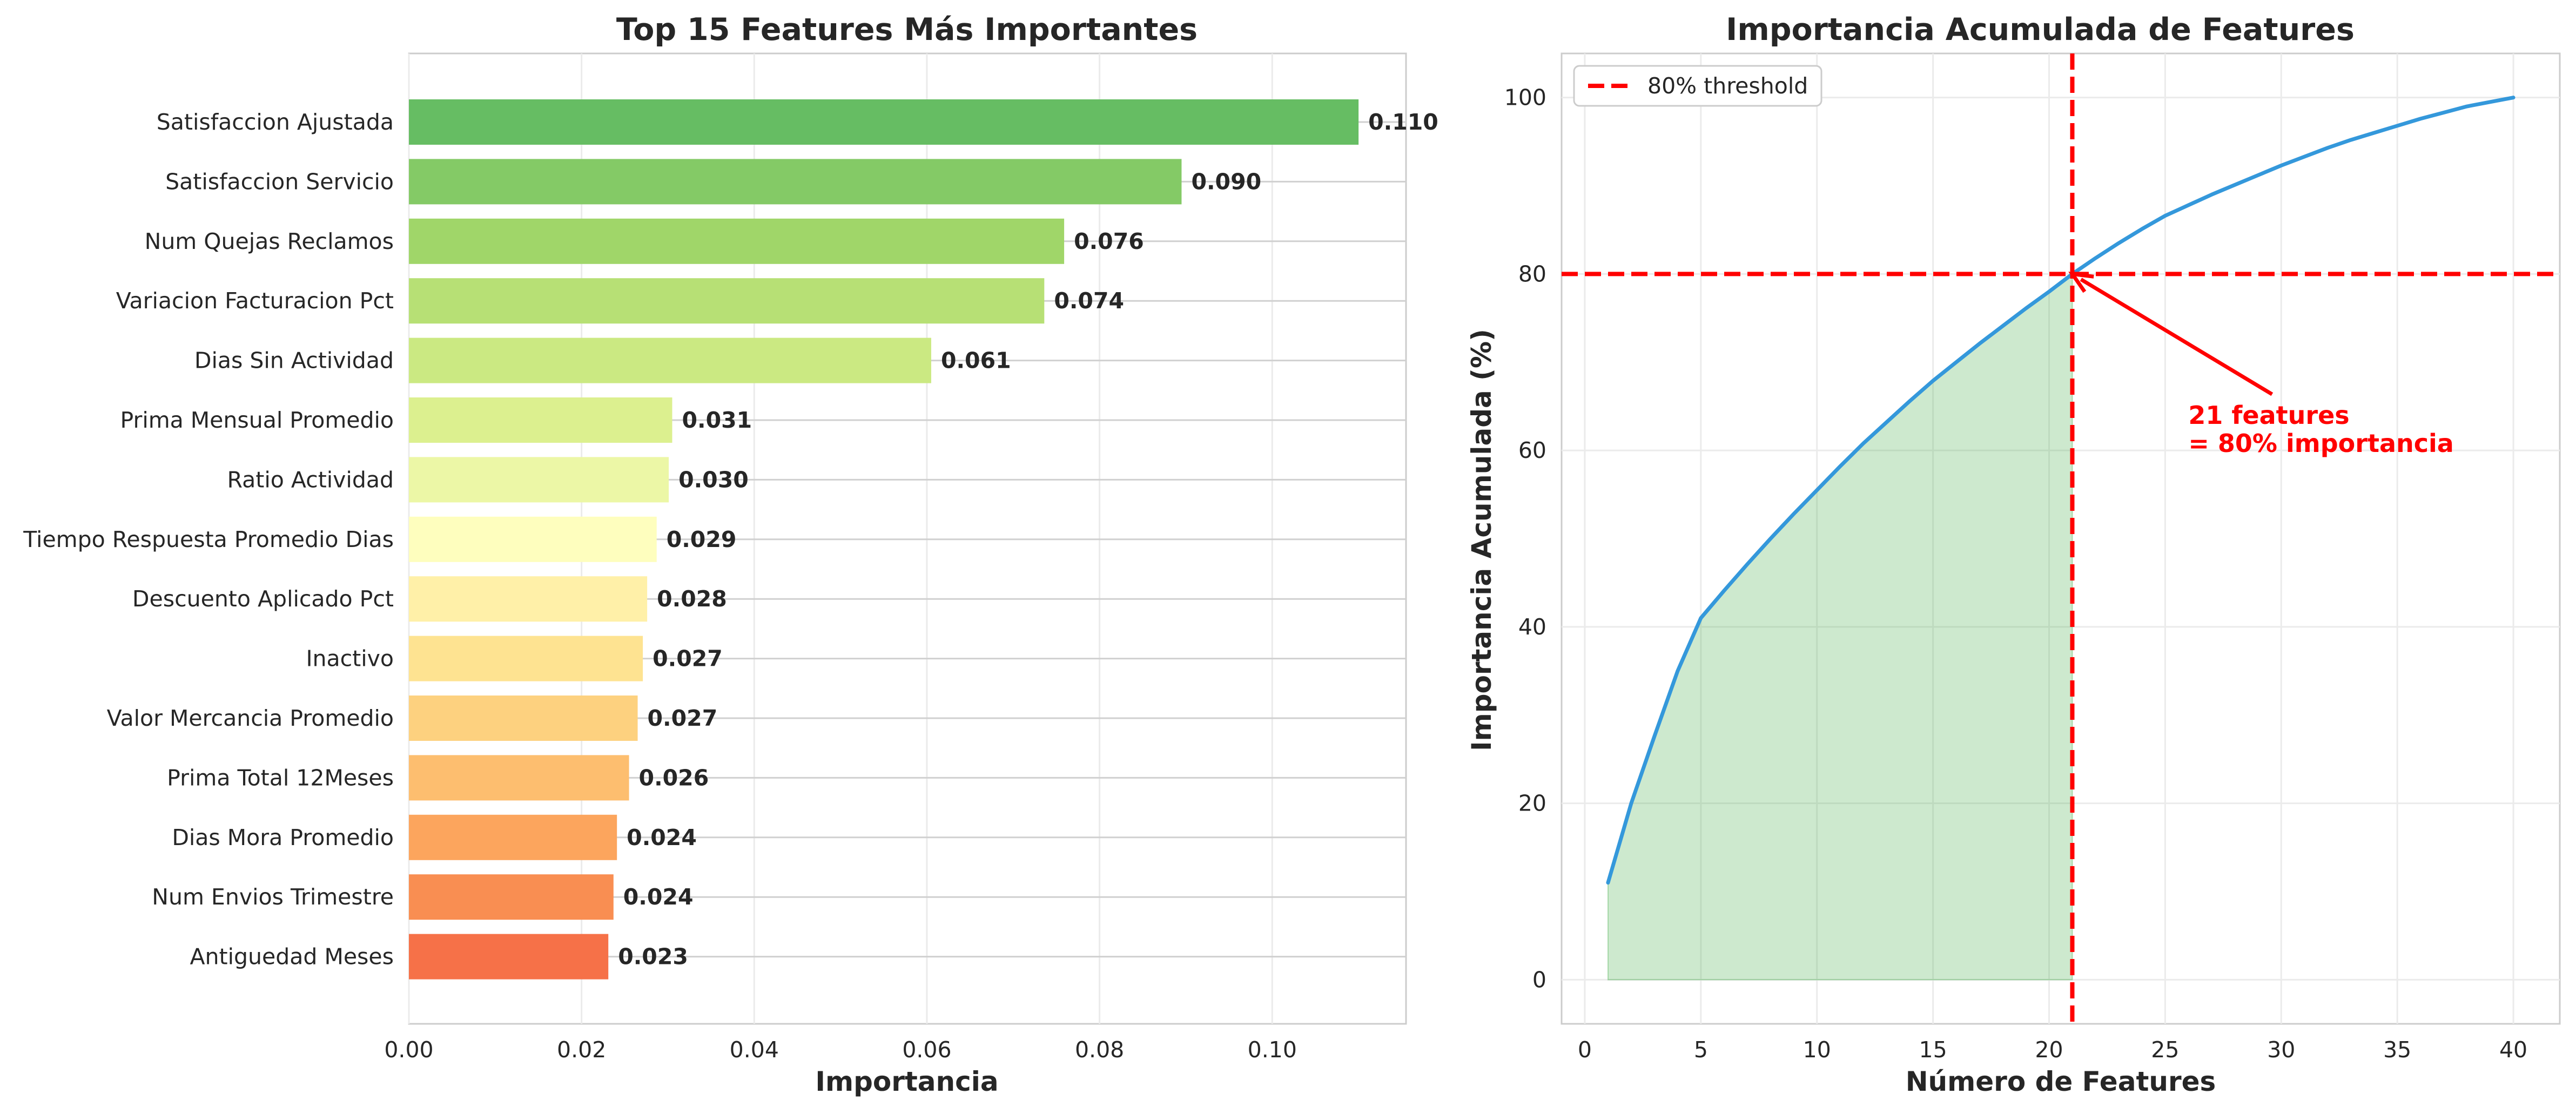 The width and height of the screenshot is (2576, 1114). What do you see at coordinates (2081, 282) in the screenshot?
I see `annotation-arrow-head` at bounding box center [2081, 282].